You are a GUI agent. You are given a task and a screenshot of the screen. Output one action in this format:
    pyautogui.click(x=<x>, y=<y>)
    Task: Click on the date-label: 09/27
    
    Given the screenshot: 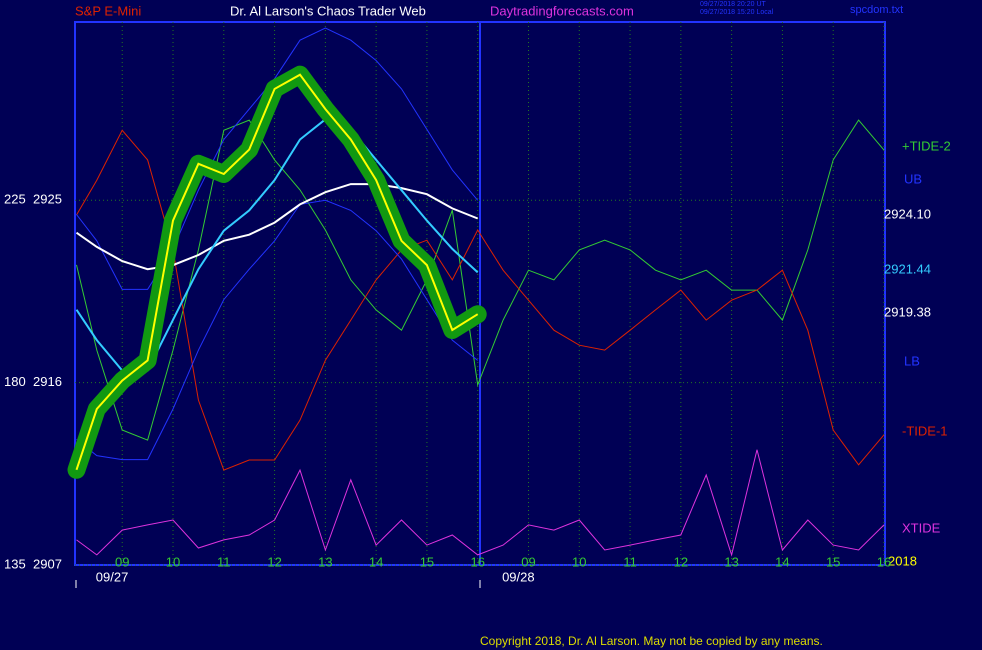 What is the action you would take?
    pyautogui.click(x=112, y=576)
    